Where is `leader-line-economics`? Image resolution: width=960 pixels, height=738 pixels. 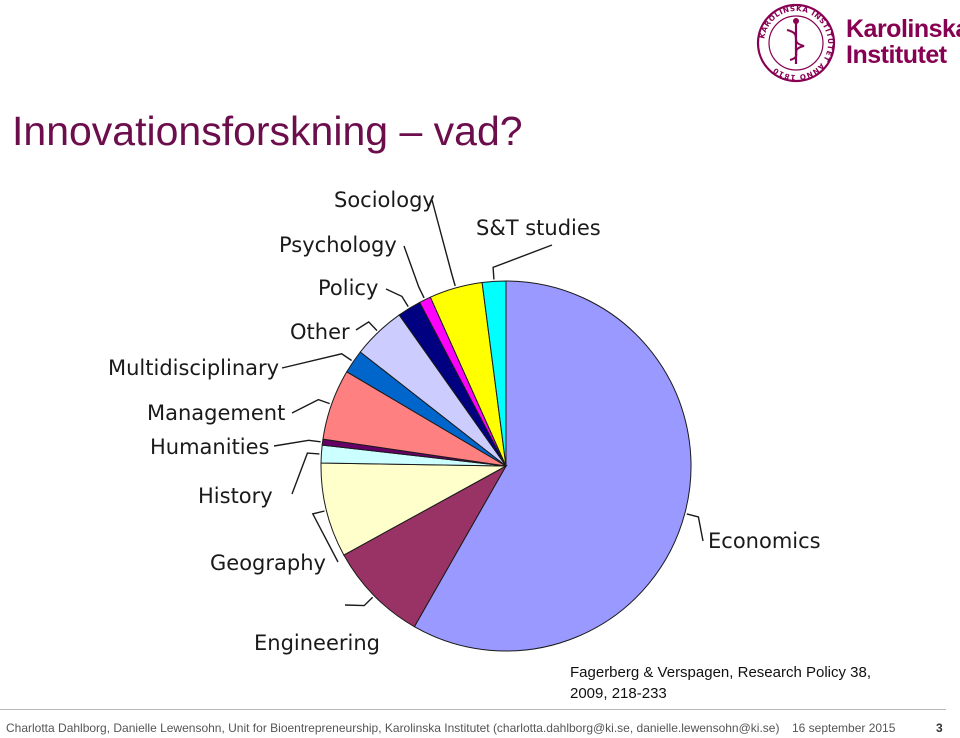
leader-line-economics is located at coordinates (695, 527).